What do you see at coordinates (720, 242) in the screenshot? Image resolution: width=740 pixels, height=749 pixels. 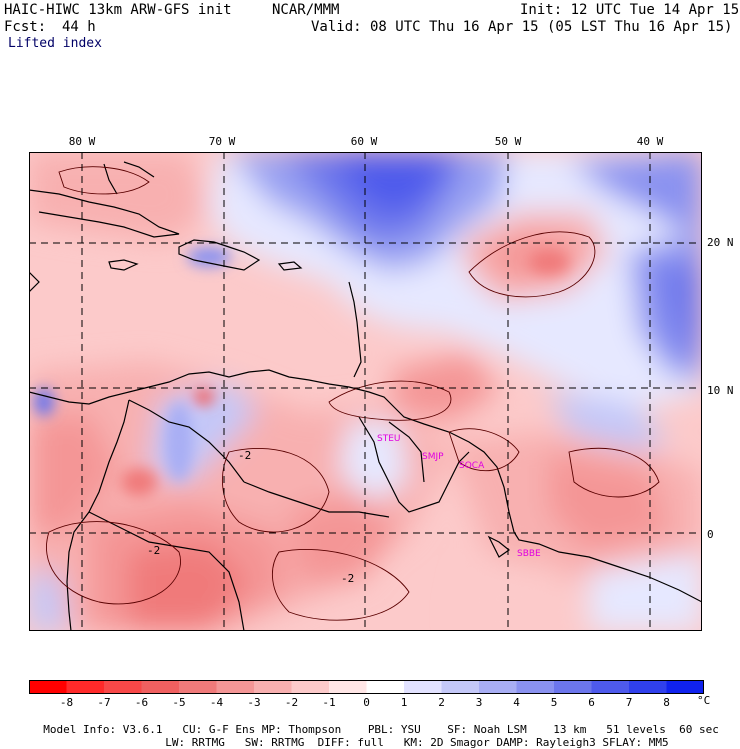 I see `lat-label-20n: 20 N` at bounding box center [720, 242].